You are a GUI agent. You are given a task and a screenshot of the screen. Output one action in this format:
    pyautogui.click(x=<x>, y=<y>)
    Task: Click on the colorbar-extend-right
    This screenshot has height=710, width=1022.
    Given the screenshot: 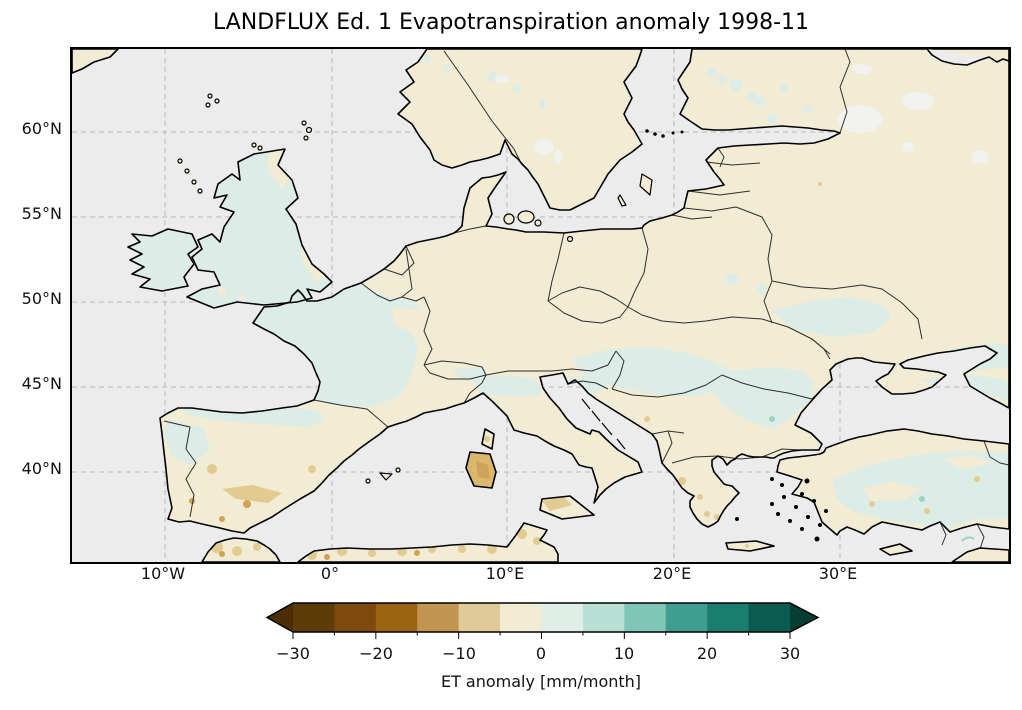 What is the action you would take?
    pyautogui.click(x=804, y=617)
    